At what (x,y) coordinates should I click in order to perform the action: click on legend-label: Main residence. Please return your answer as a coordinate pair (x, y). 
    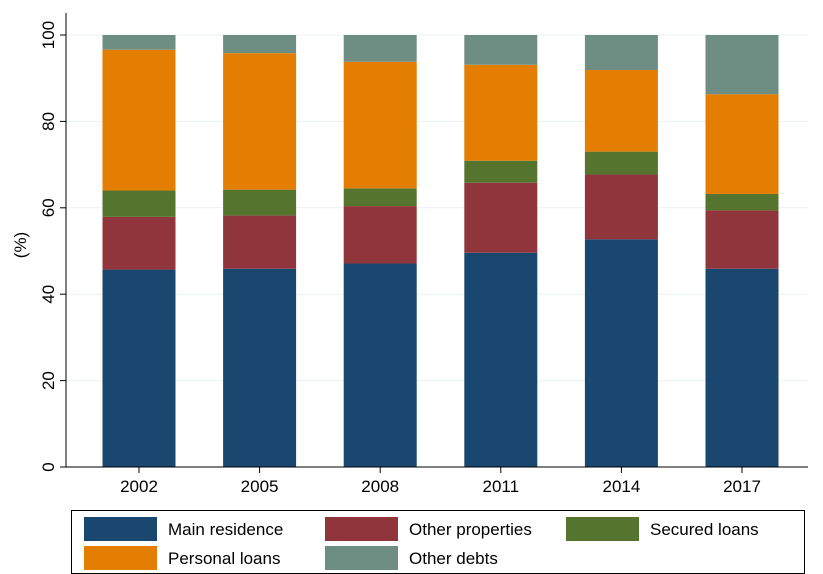
    Looking at the image, I should click on (225, 529).